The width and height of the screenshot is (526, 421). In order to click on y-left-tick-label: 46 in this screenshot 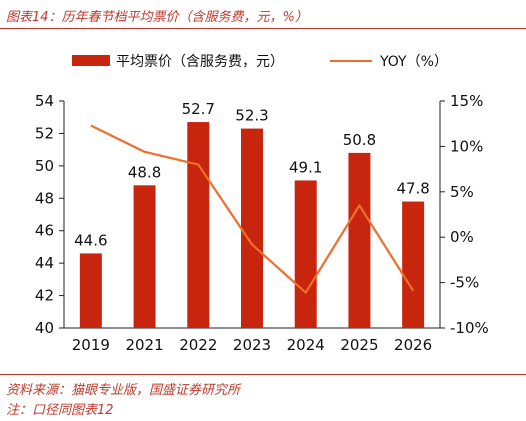, I will do `click(44, 231)`.